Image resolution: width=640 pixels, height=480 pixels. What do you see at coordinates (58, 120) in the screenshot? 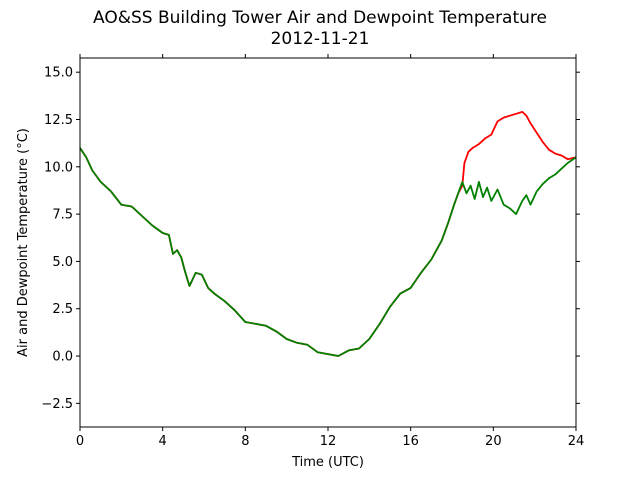
I see `y-tick-label-6: 12.5` at bounding box center [58, 120].